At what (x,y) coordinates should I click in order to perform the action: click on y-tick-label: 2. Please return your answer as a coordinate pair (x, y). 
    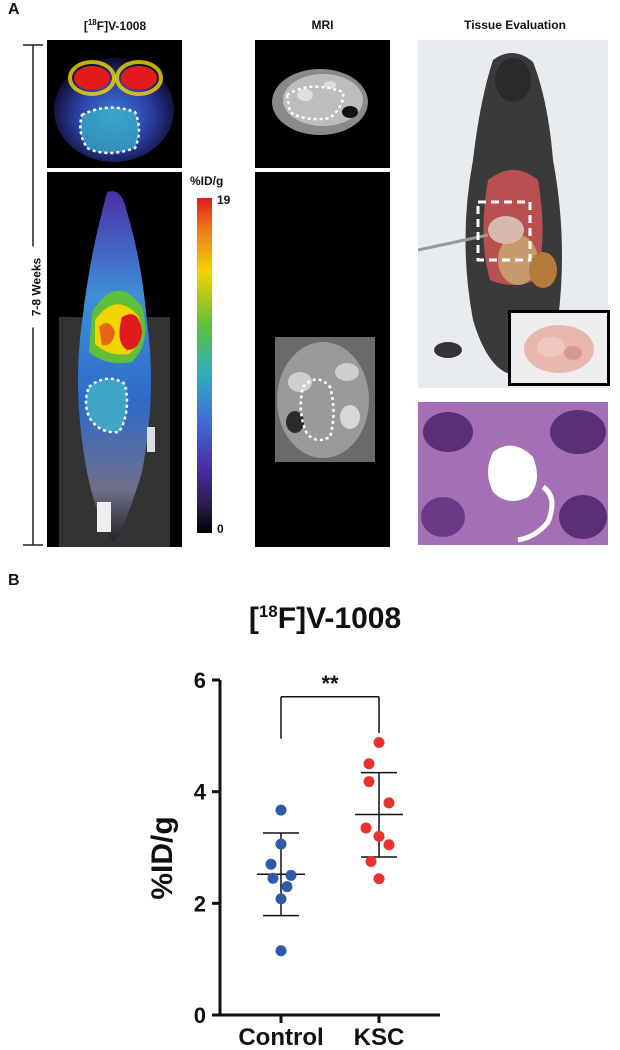
    Looking at the image, I should click on (200, 903).